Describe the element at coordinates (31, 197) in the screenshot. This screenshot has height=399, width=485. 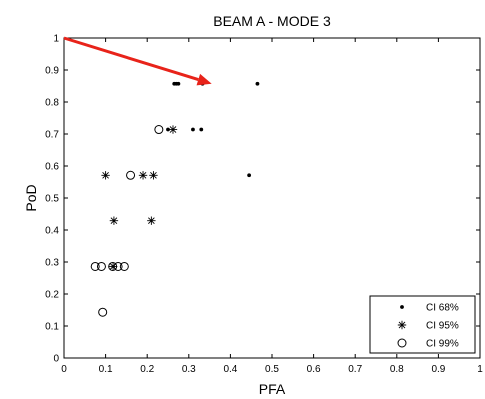
I see `y-axis-label: PoD` at that location.